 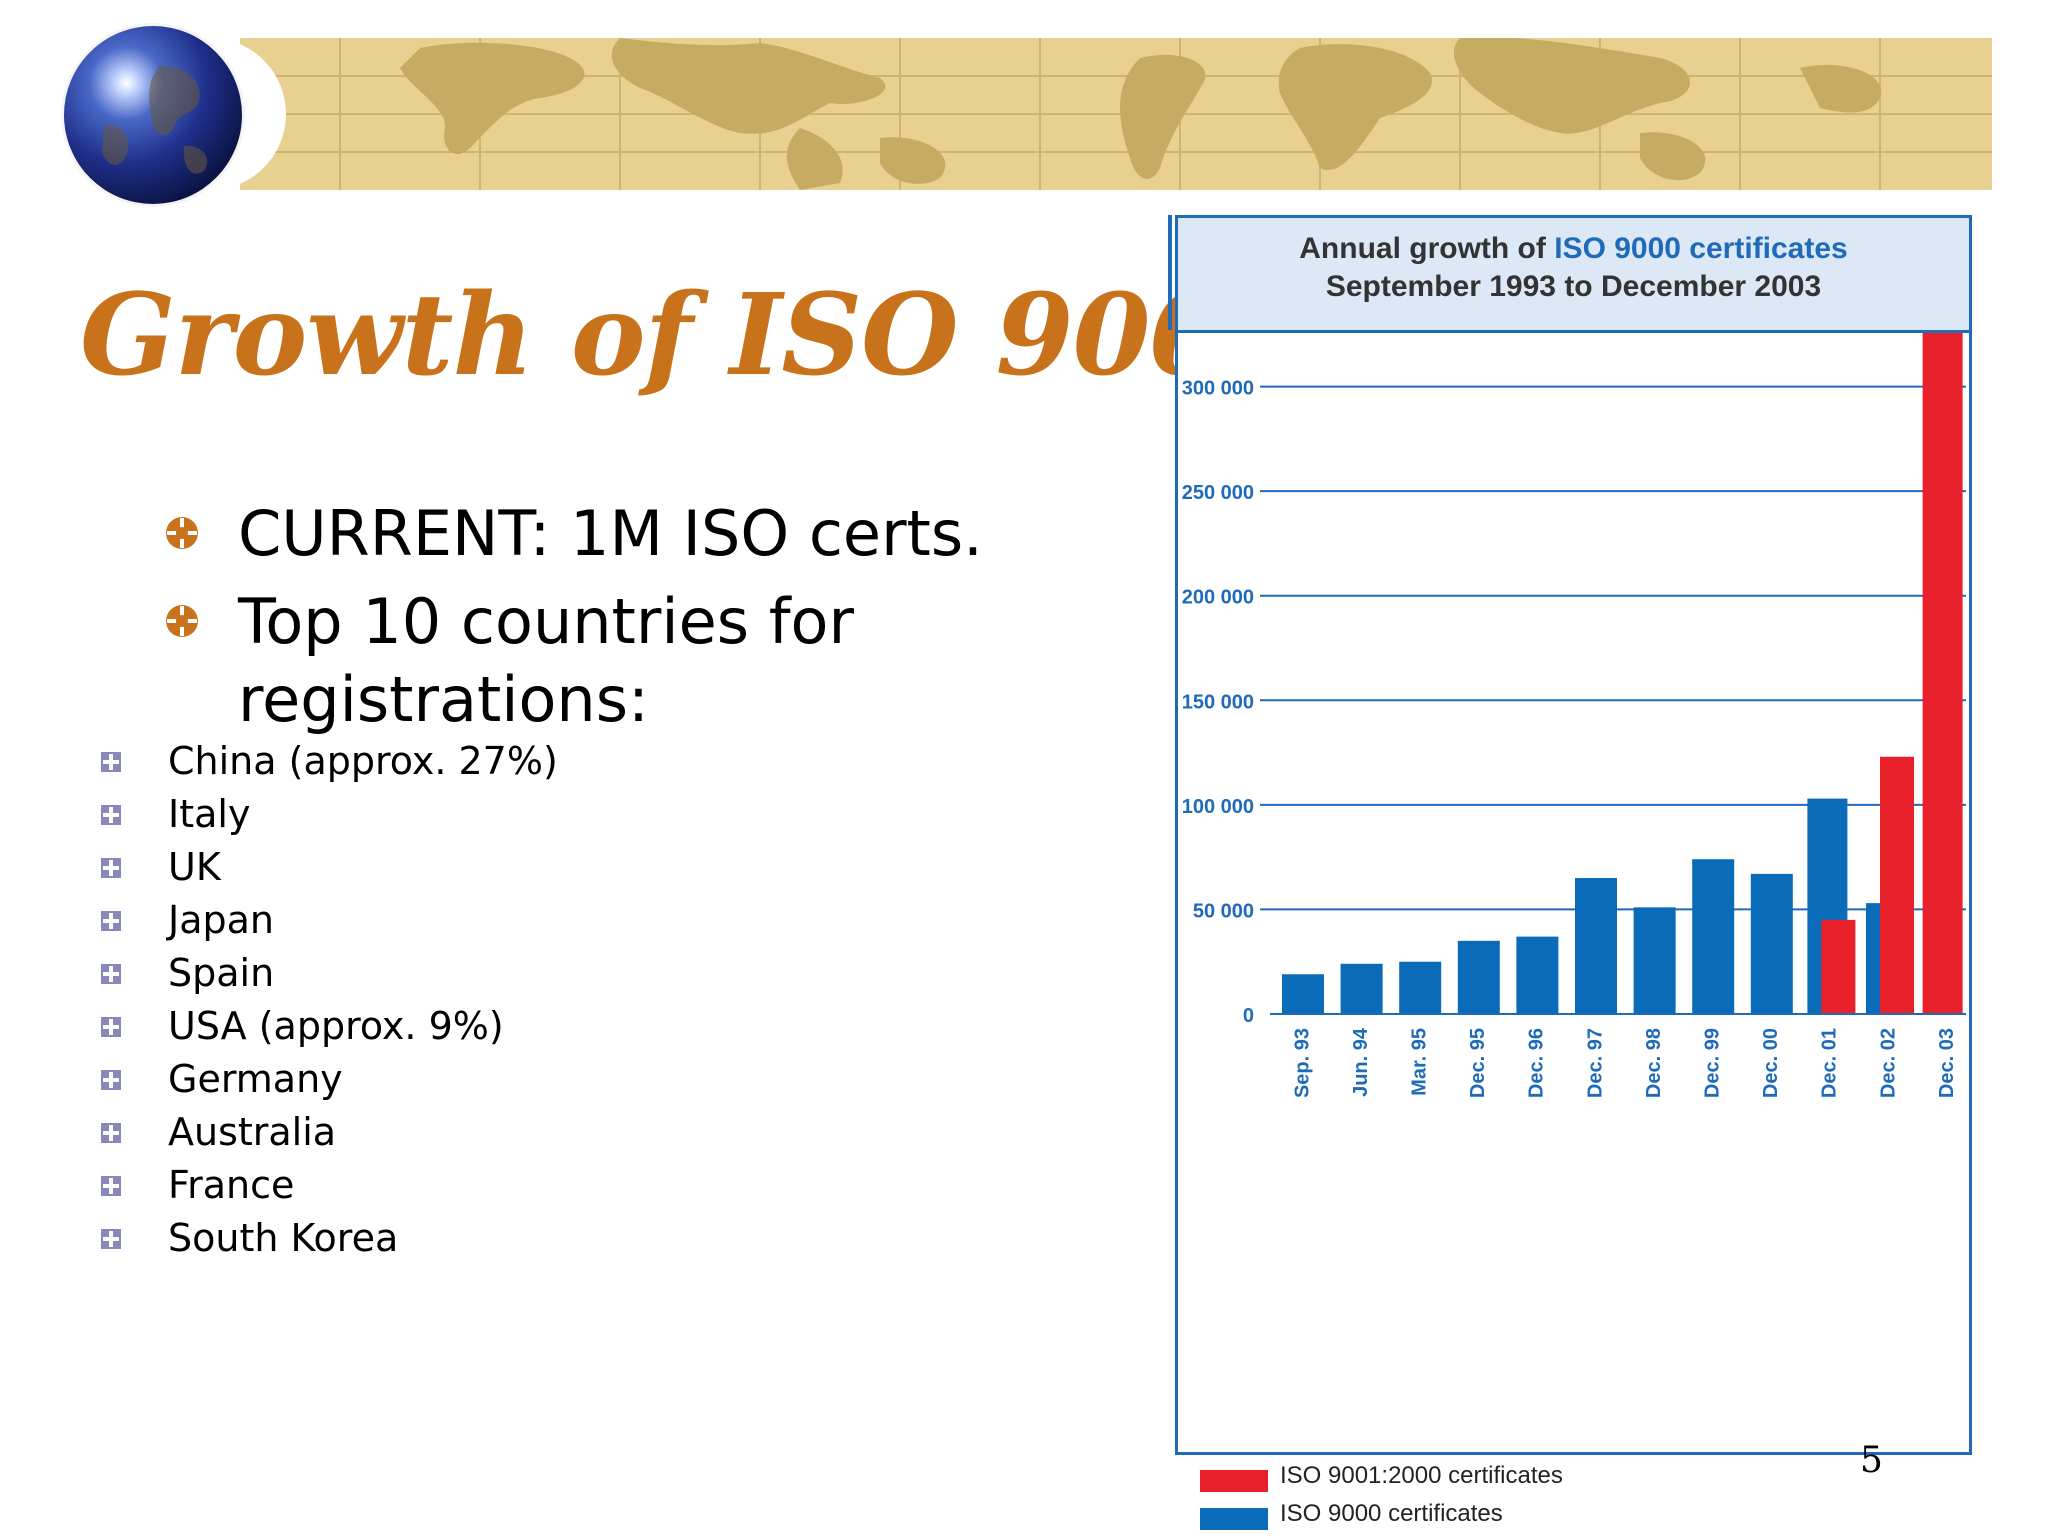 What do you see at coordinates (692, 335) in the screenshot?
I see `slide-title: Growth of ISO 9000` at bounding box center [692, 335].